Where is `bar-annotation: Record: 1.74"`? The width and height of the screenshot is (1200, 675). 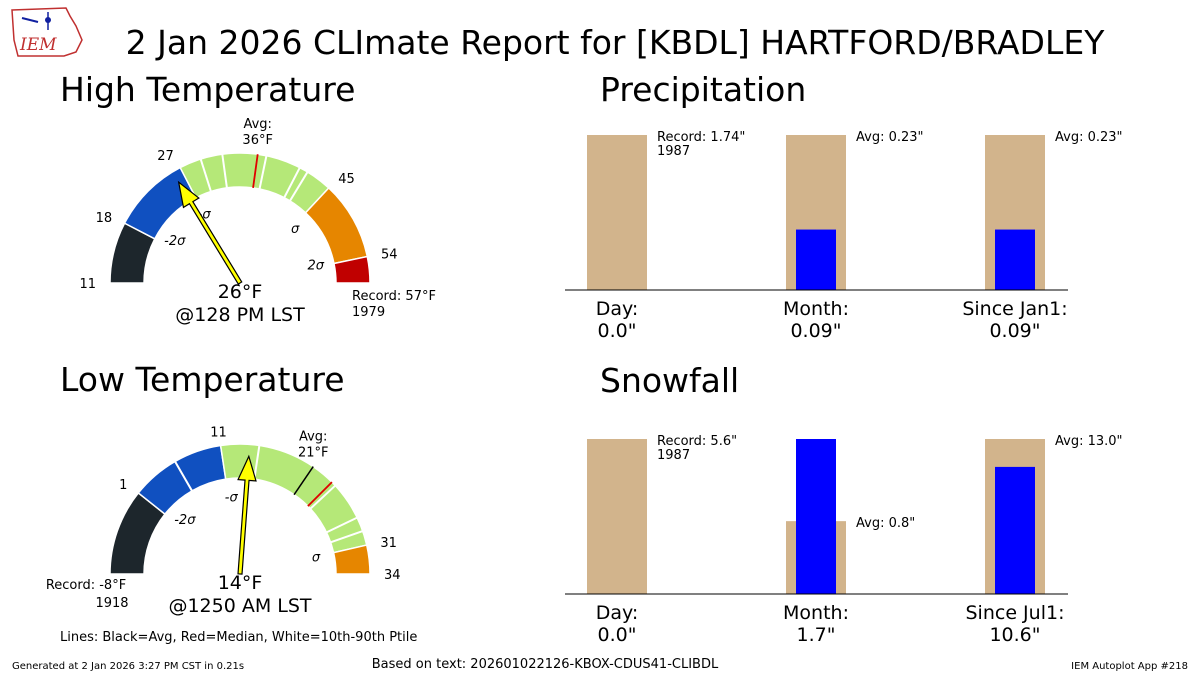 bar-annotation: Record: 1.74" is located at coordinates (701, 137).